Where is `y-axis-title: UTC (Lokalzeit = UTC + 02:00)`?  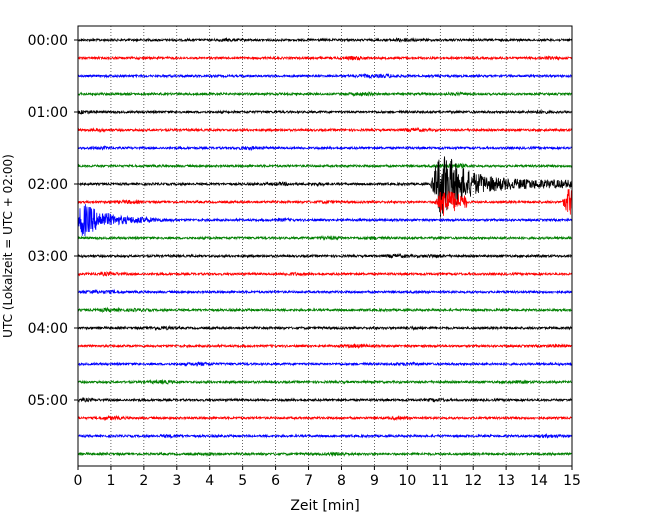
y-axis-title: UTC (Lokalzeit = UTC + 02:00) is located at coordinates (8, 246).